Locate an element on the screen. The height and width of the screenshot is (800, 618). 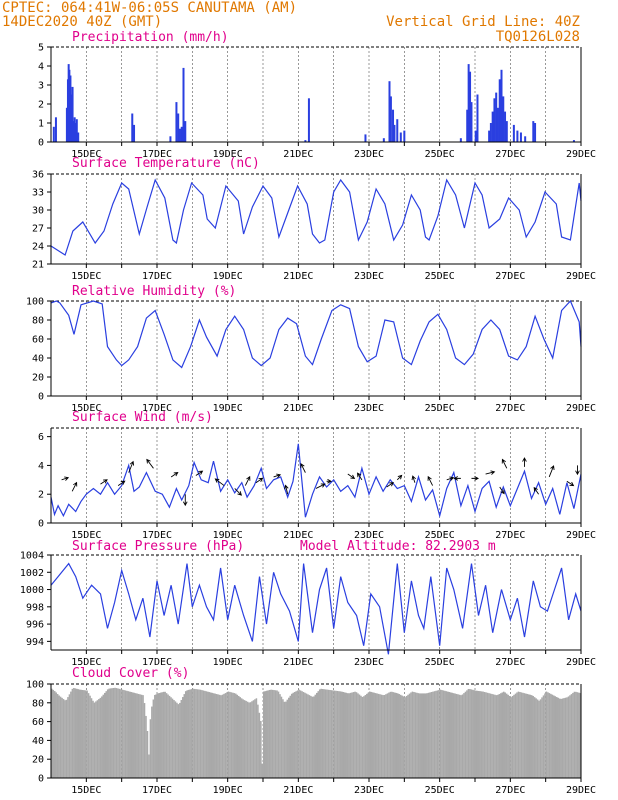
series-line is located at coordinates (316, 217).